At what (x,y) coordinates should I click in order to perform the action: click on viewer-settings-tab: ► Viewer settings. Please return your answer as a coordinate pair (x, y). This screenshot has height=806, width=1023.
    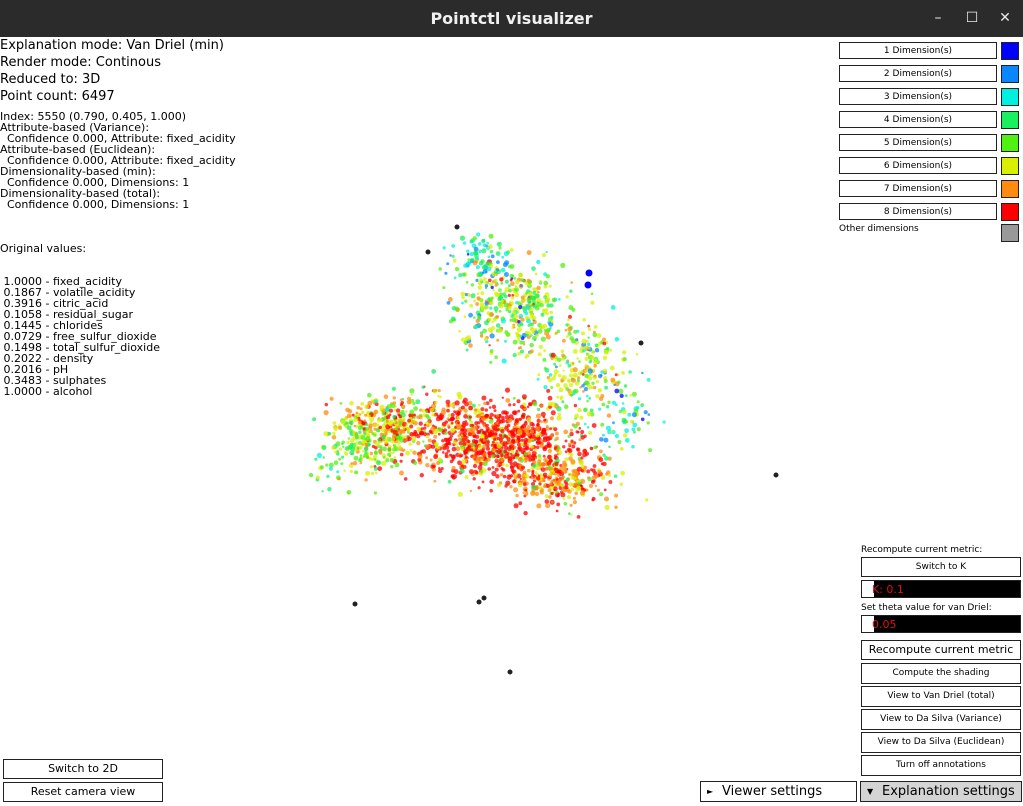
    Looking at the image, I should click on (778, 791).